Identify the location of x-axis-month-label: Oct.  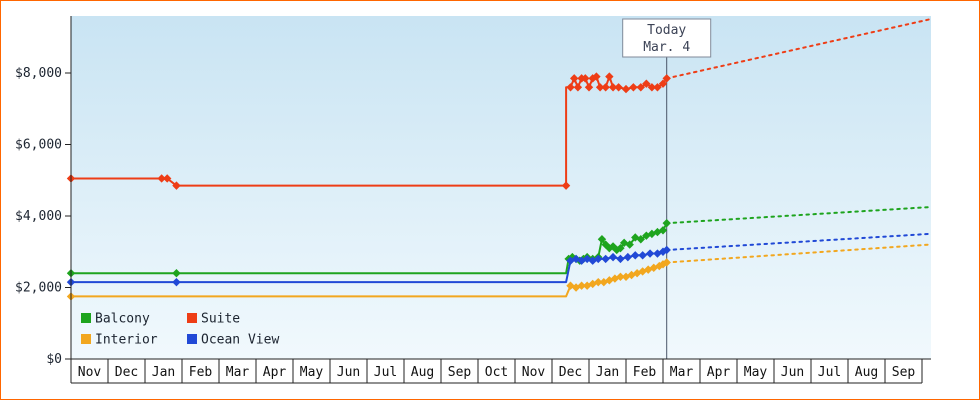
(496, 372).